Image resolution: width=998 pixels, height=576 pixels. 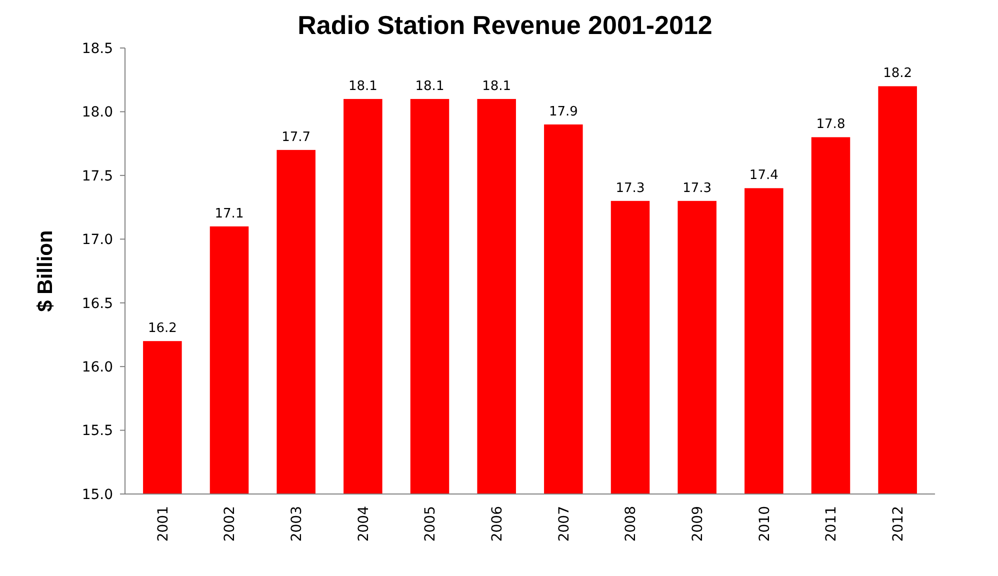 What do you see at coordinates (97, 431) in the screenshot?
I see `y-tick-label: 15.5` at bounding box center [97, 431].